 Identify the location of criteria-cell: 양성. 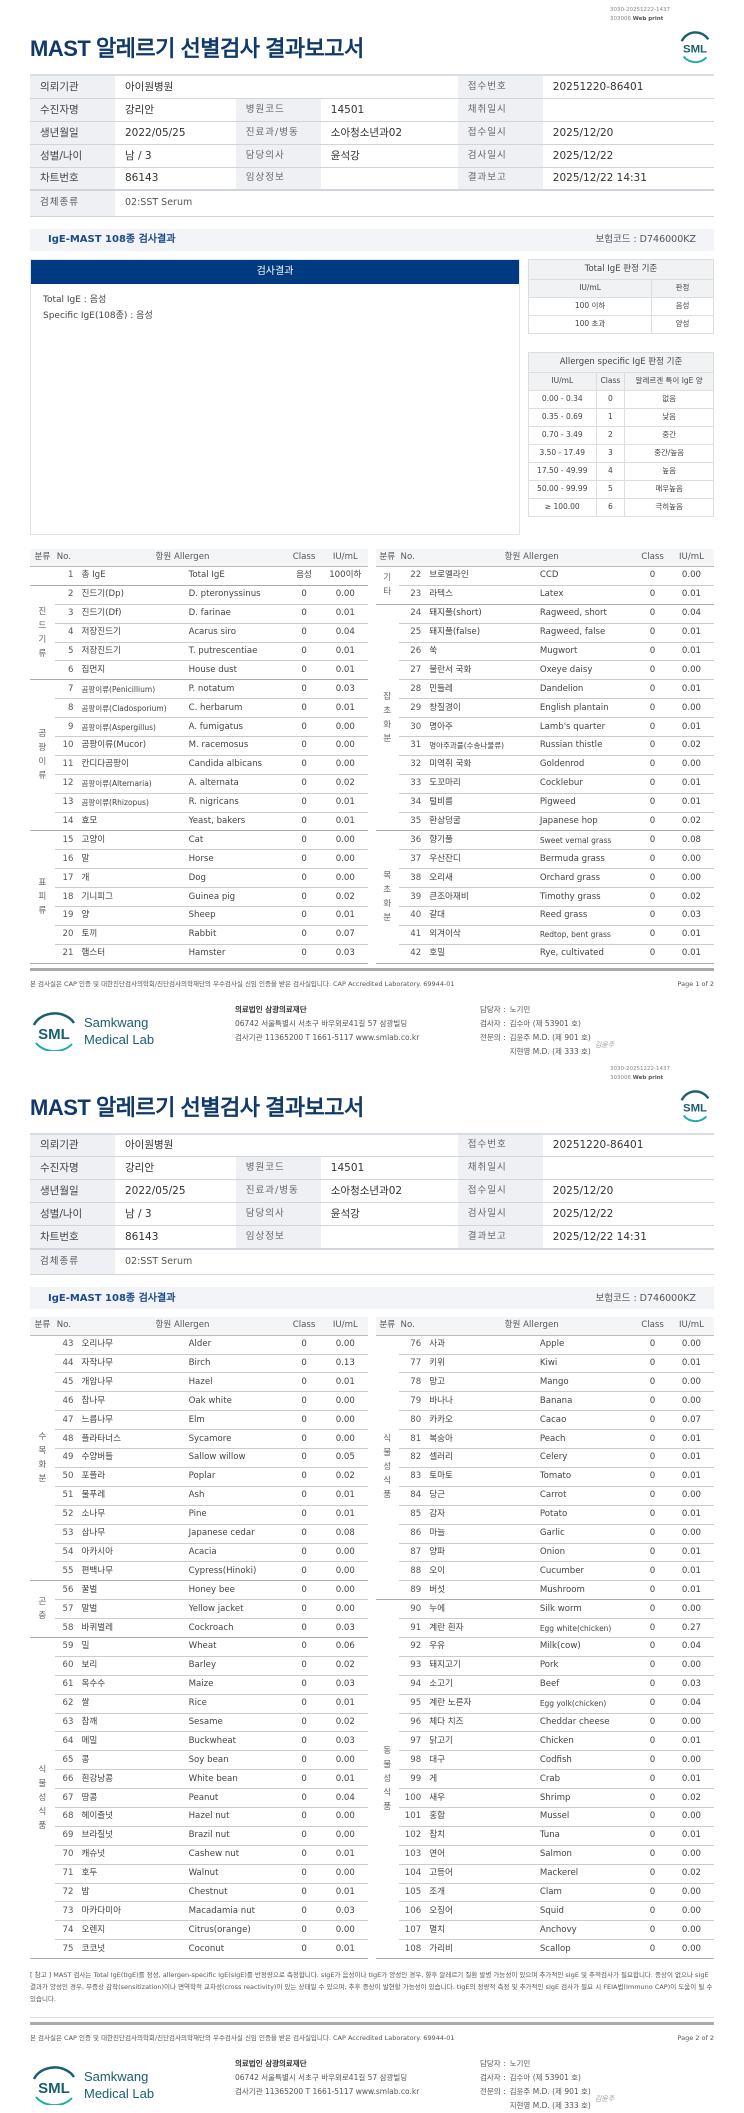
(682, 324).